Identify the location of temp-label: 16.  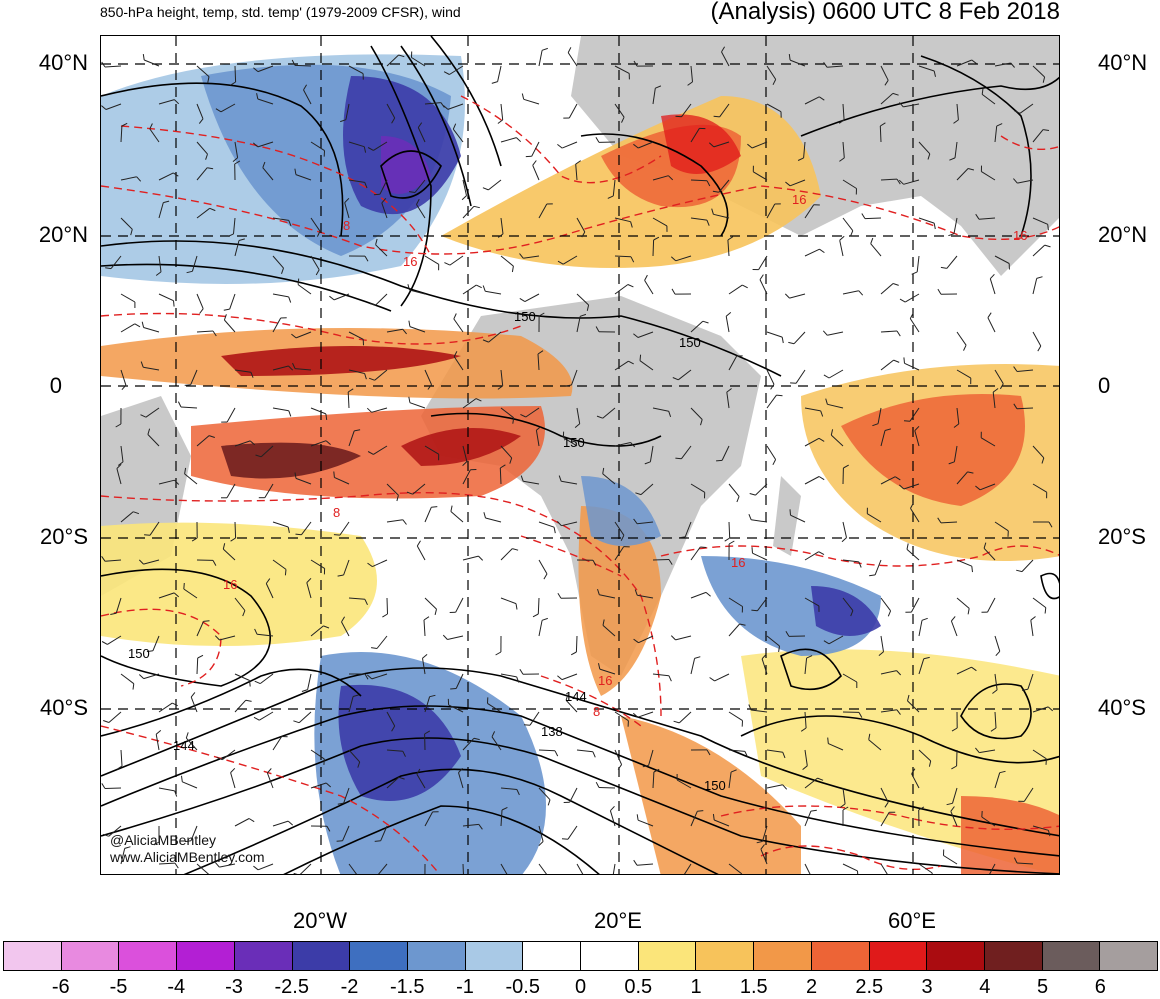
(230, 584).